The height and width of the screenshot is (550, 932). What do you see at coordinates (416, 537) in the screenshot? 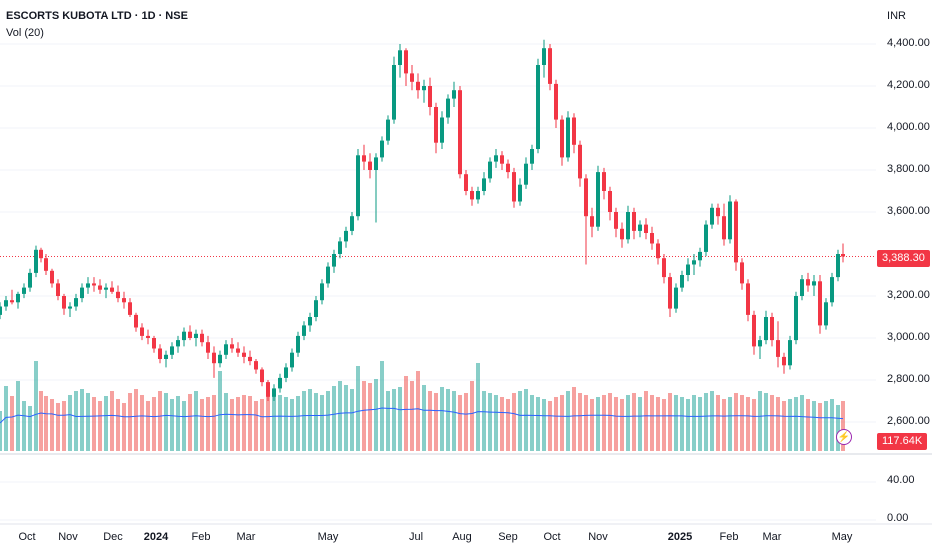
I see `time-axis-label: Jul` at bounding box center [416, 537].